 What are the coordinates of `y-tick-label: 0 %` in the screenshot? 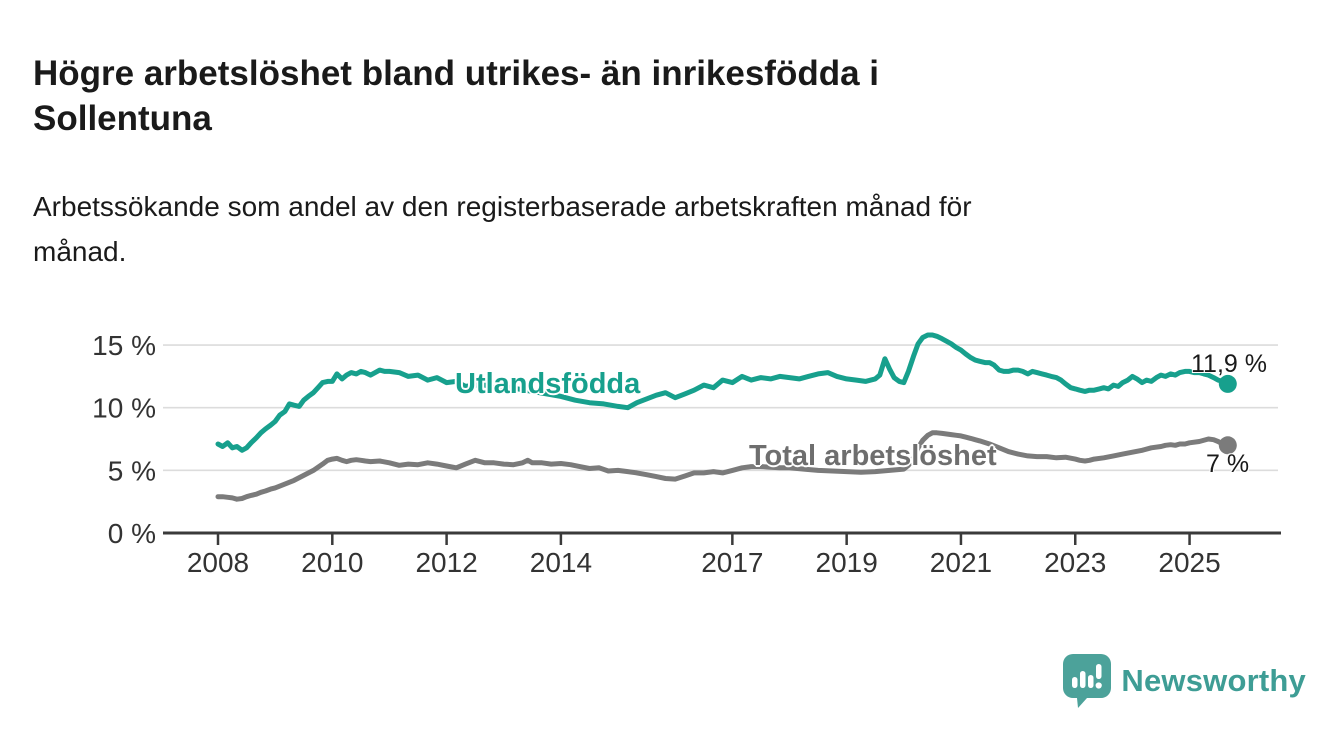 It's located at (132, 533).